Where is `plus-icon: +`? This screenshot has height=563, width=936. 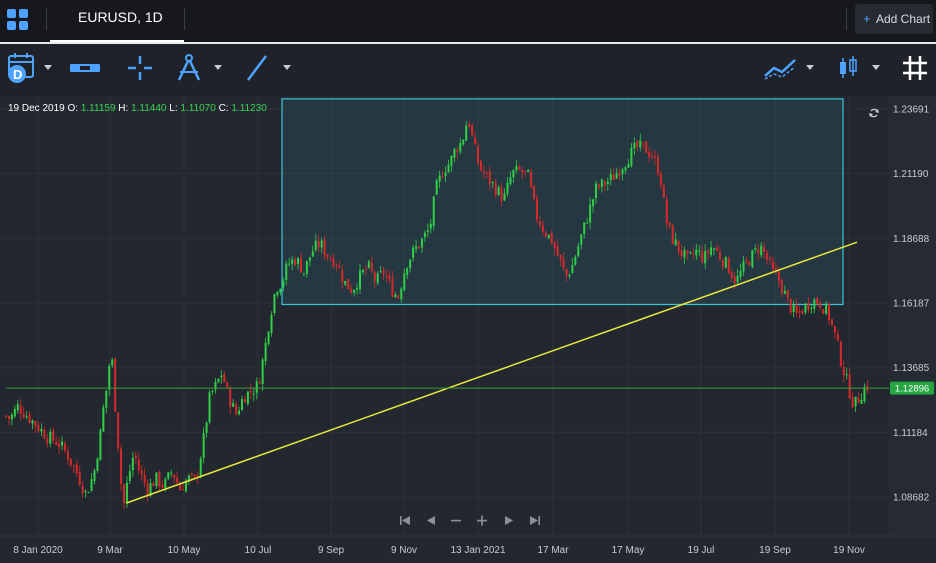 plus-icon: + is located at coordinates (867, 18).